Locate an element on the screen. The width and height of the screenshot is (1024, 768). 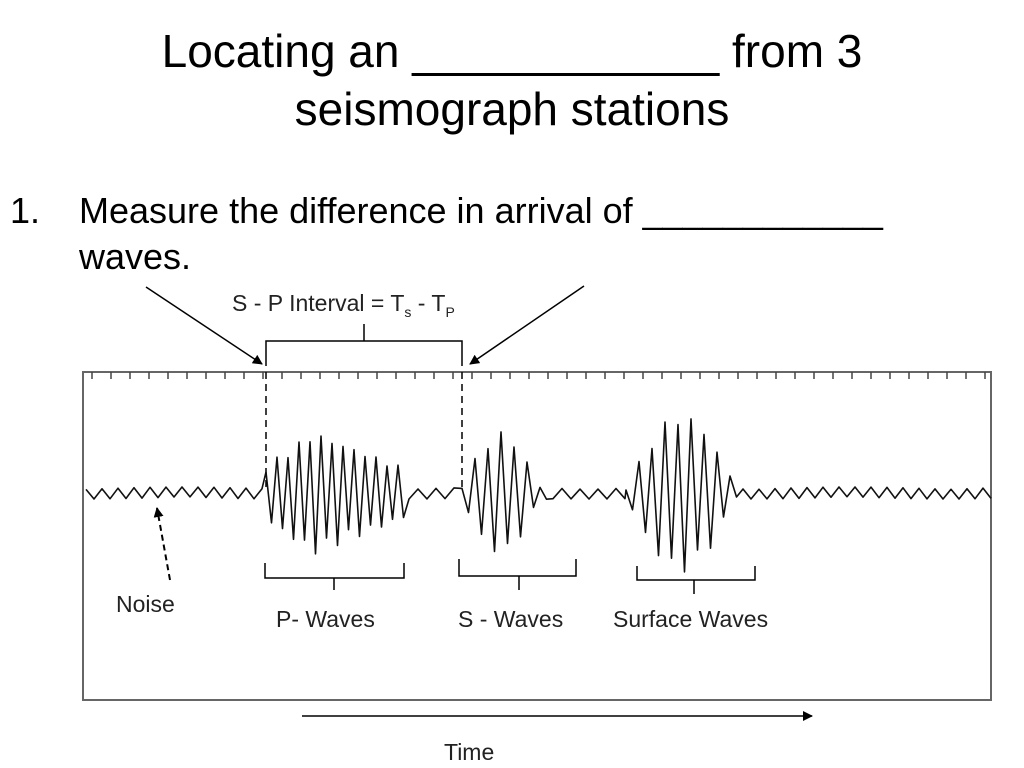
s-arrival-arrow is located at coordinates (527, 325).